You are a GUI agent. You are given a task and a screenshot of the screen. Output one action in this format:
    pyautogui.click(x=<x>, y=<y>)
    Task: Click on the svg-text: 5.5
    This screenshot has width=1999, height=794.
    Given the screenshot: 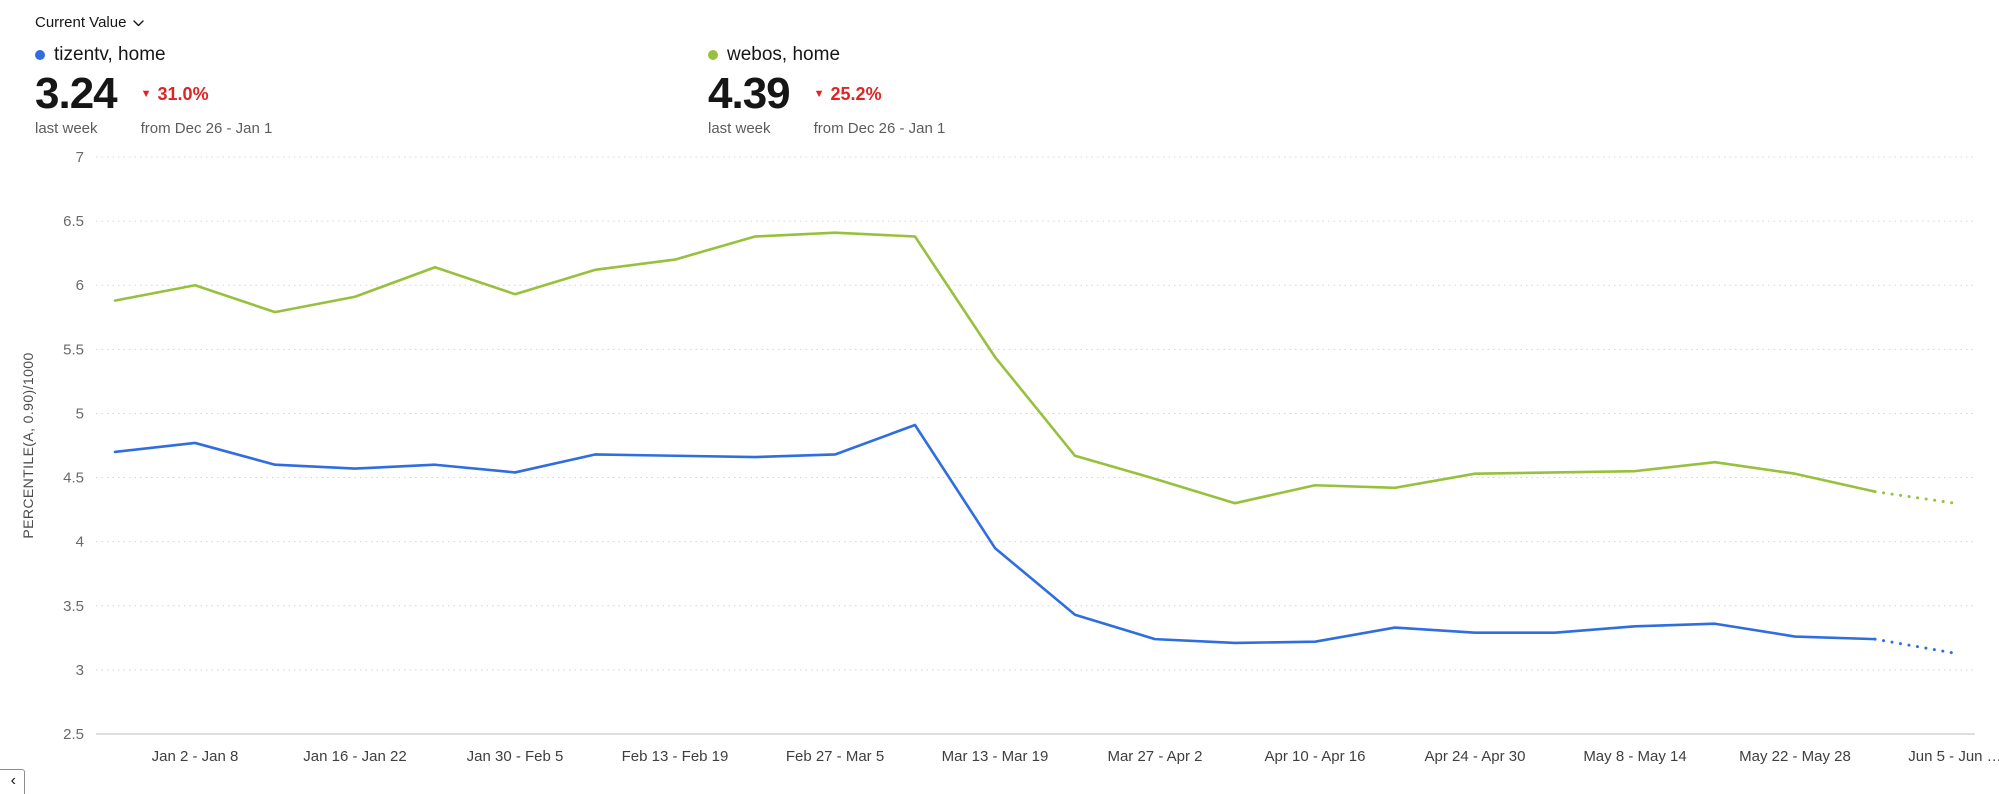 What is the action you would take?
    pyautogui.click(x=73, y=349)
    